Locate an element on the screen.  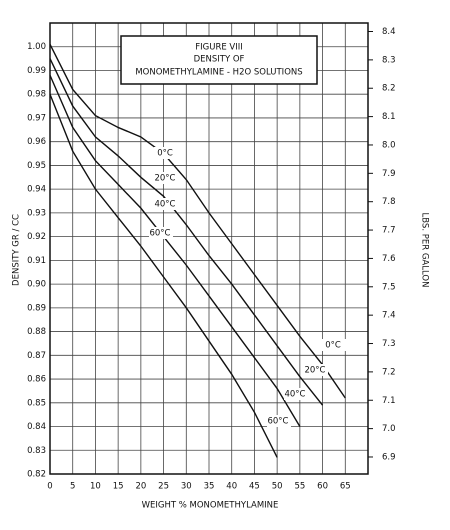
y2-tick-label: 8.3 is located at coordinates (389, 60).